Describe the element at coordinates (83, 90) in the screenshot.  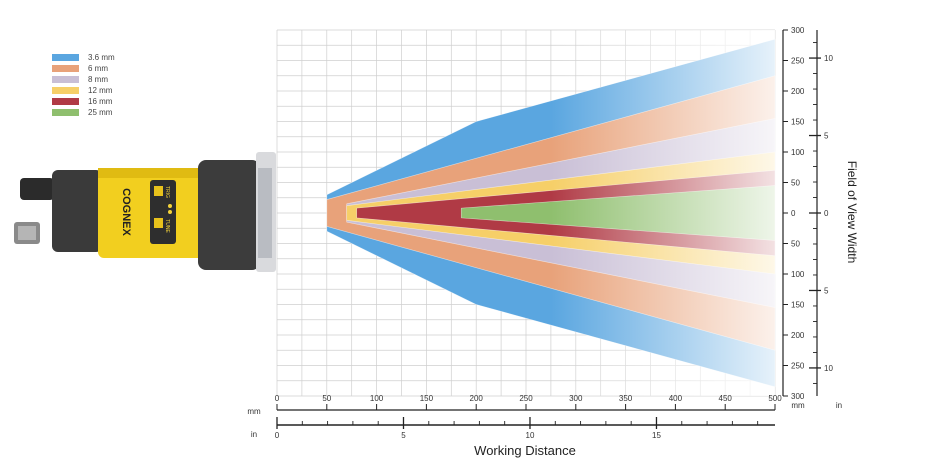
I see `legend-item: 12 mm` at that location.